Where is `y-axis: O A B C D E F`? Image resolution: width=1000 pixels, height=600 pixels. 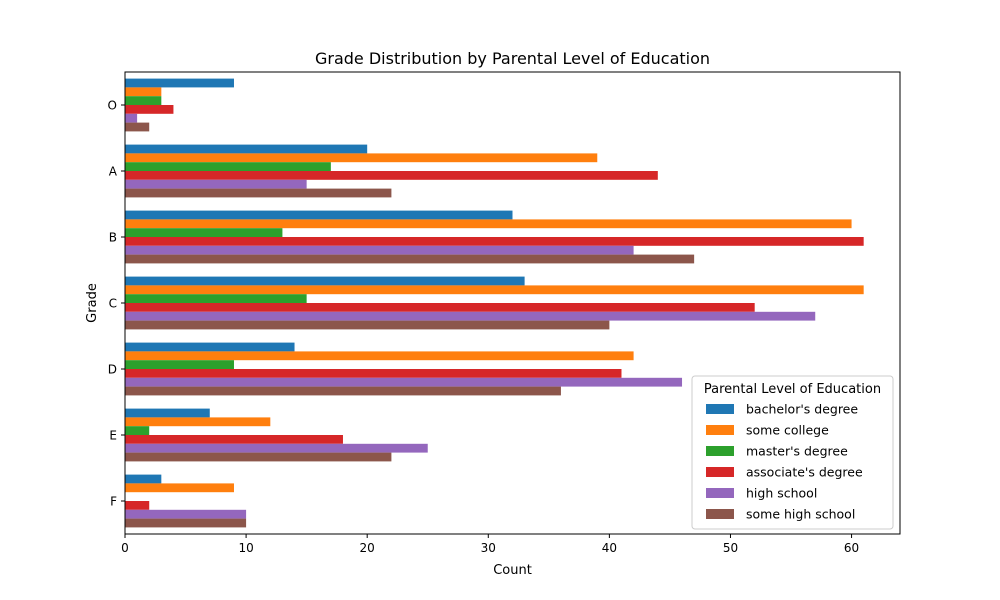
y-axis: O A B C D E F is located at coordinates (116, 304).